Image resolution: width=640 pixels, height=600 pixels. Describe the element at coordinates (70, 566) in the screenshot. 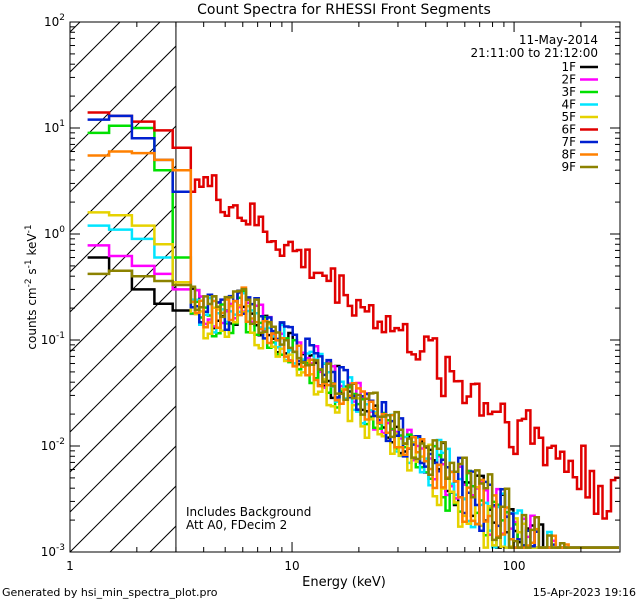

I see `x-tick-label: 1` at that location.